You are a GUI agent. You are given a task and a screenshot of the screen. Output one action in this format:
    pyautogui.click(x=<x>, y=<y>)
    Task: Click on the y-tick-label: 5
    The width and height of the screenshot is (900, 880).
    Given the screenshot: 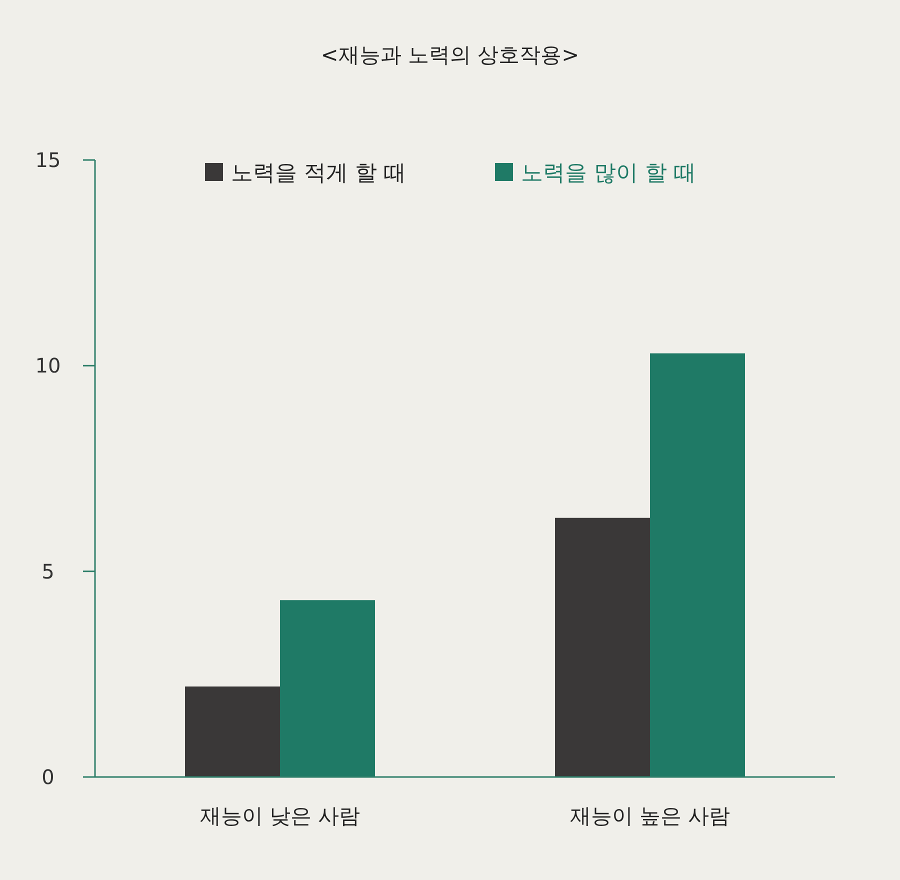 What is the action you would take?
    pyautogui.click(x=48, y=571)
    